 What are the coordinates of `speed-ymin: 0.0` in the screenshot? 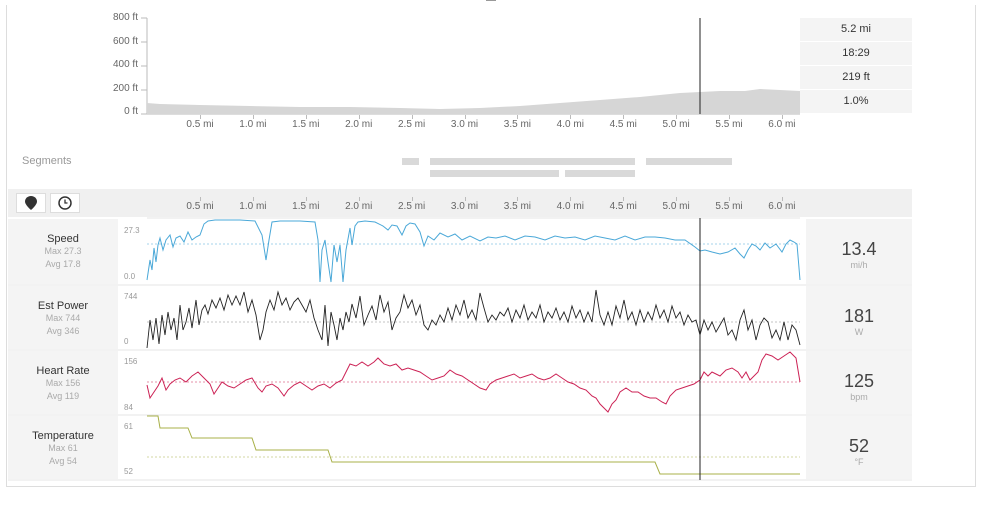 It's located at (130, 276).